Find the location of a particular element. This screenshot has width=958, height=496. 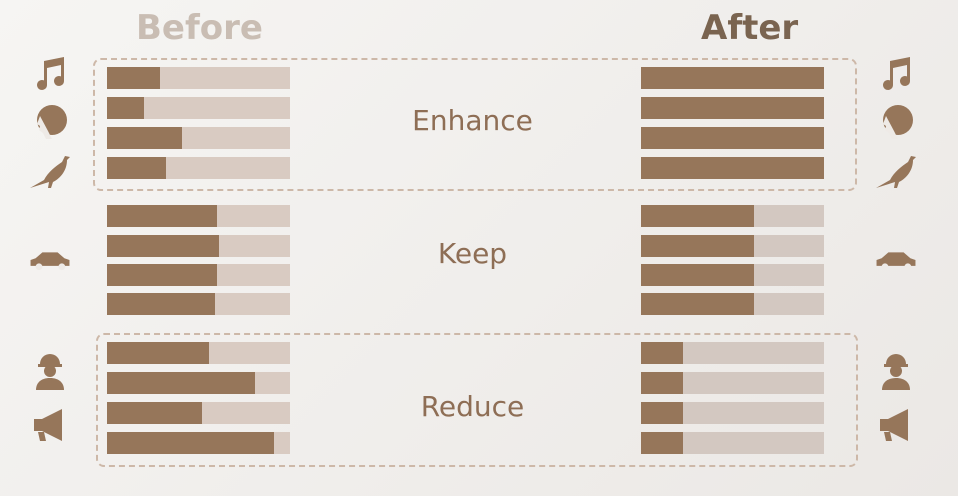

after-heading: After is located at coordinates (750, 28).